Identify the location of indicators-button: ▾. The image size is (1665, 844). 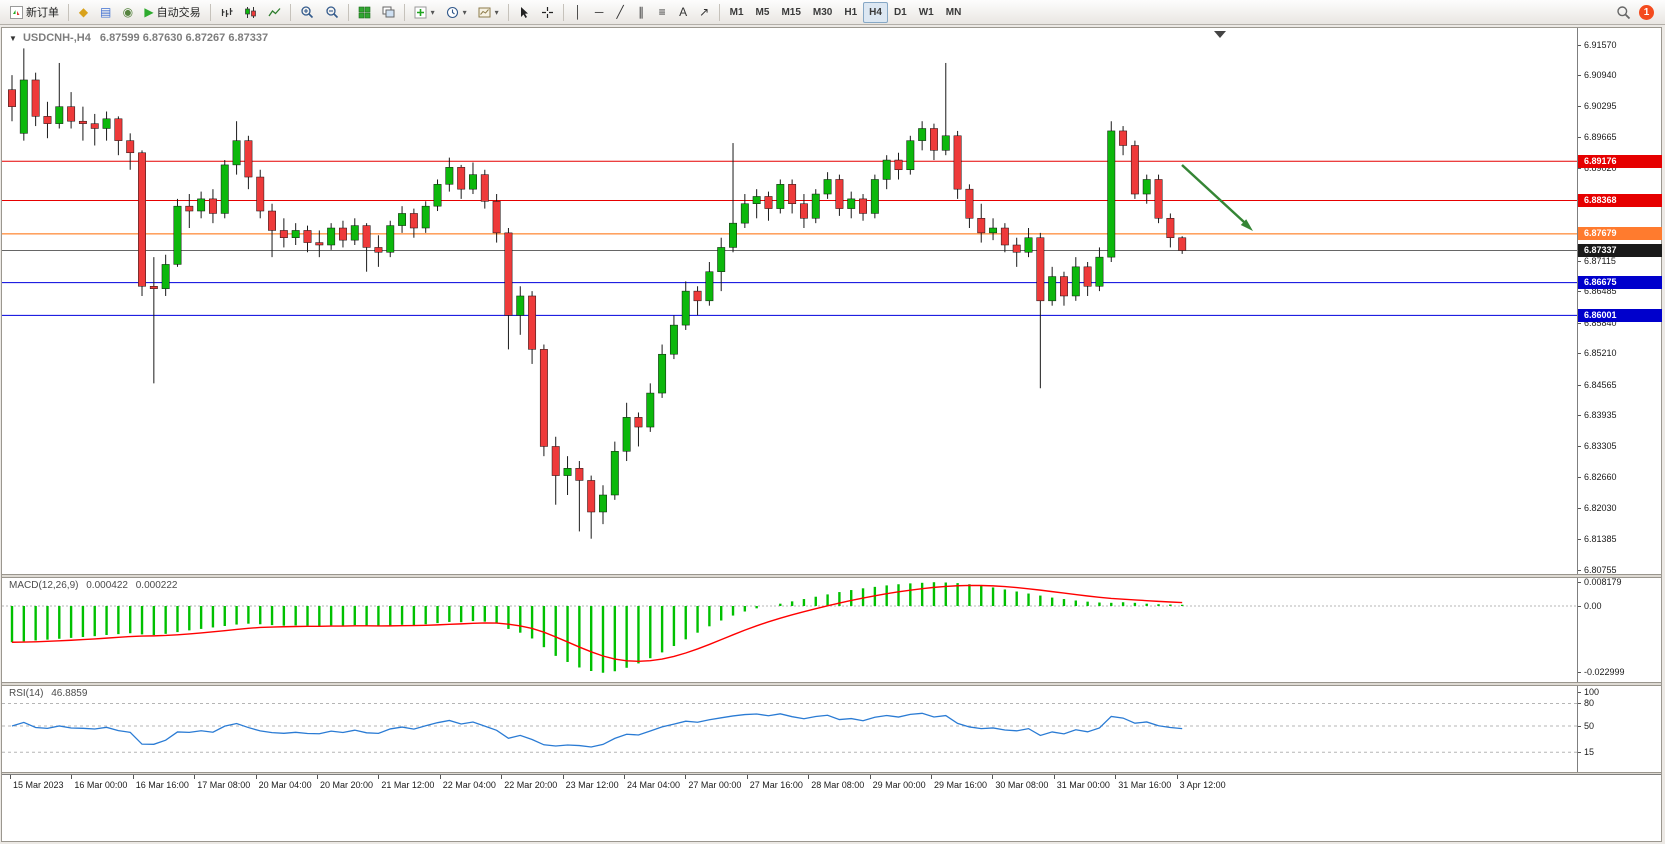
(424, 12).